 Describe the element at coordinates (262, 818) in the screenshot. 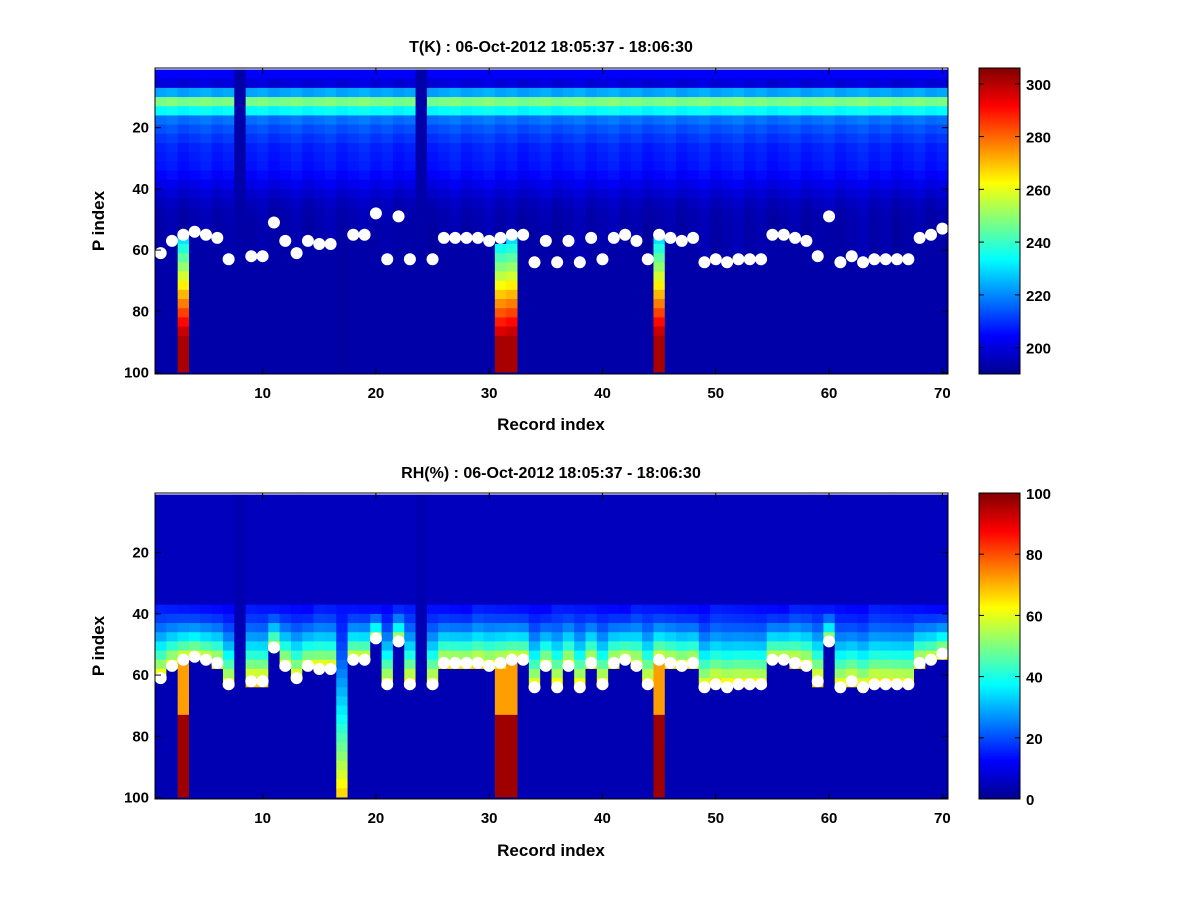

I see `x-tick-label: 10` at that location.